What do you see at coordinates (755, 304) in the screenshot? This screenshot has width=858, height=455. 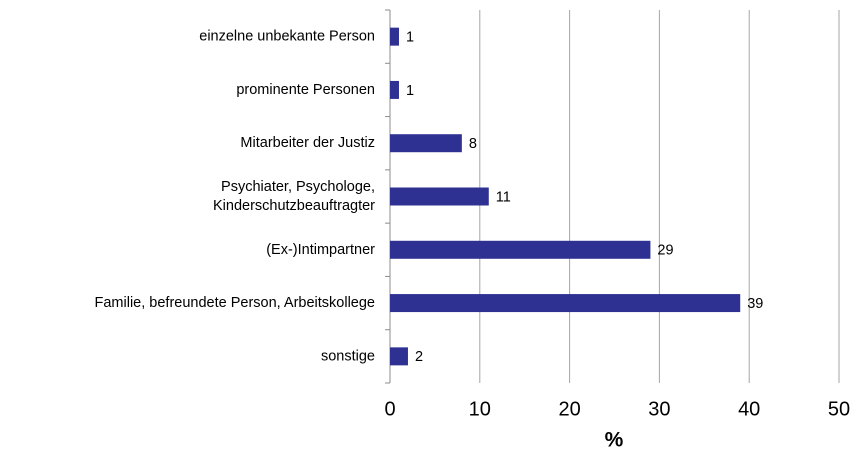 I see `value-label: 39` at bounding box center [755, 304].